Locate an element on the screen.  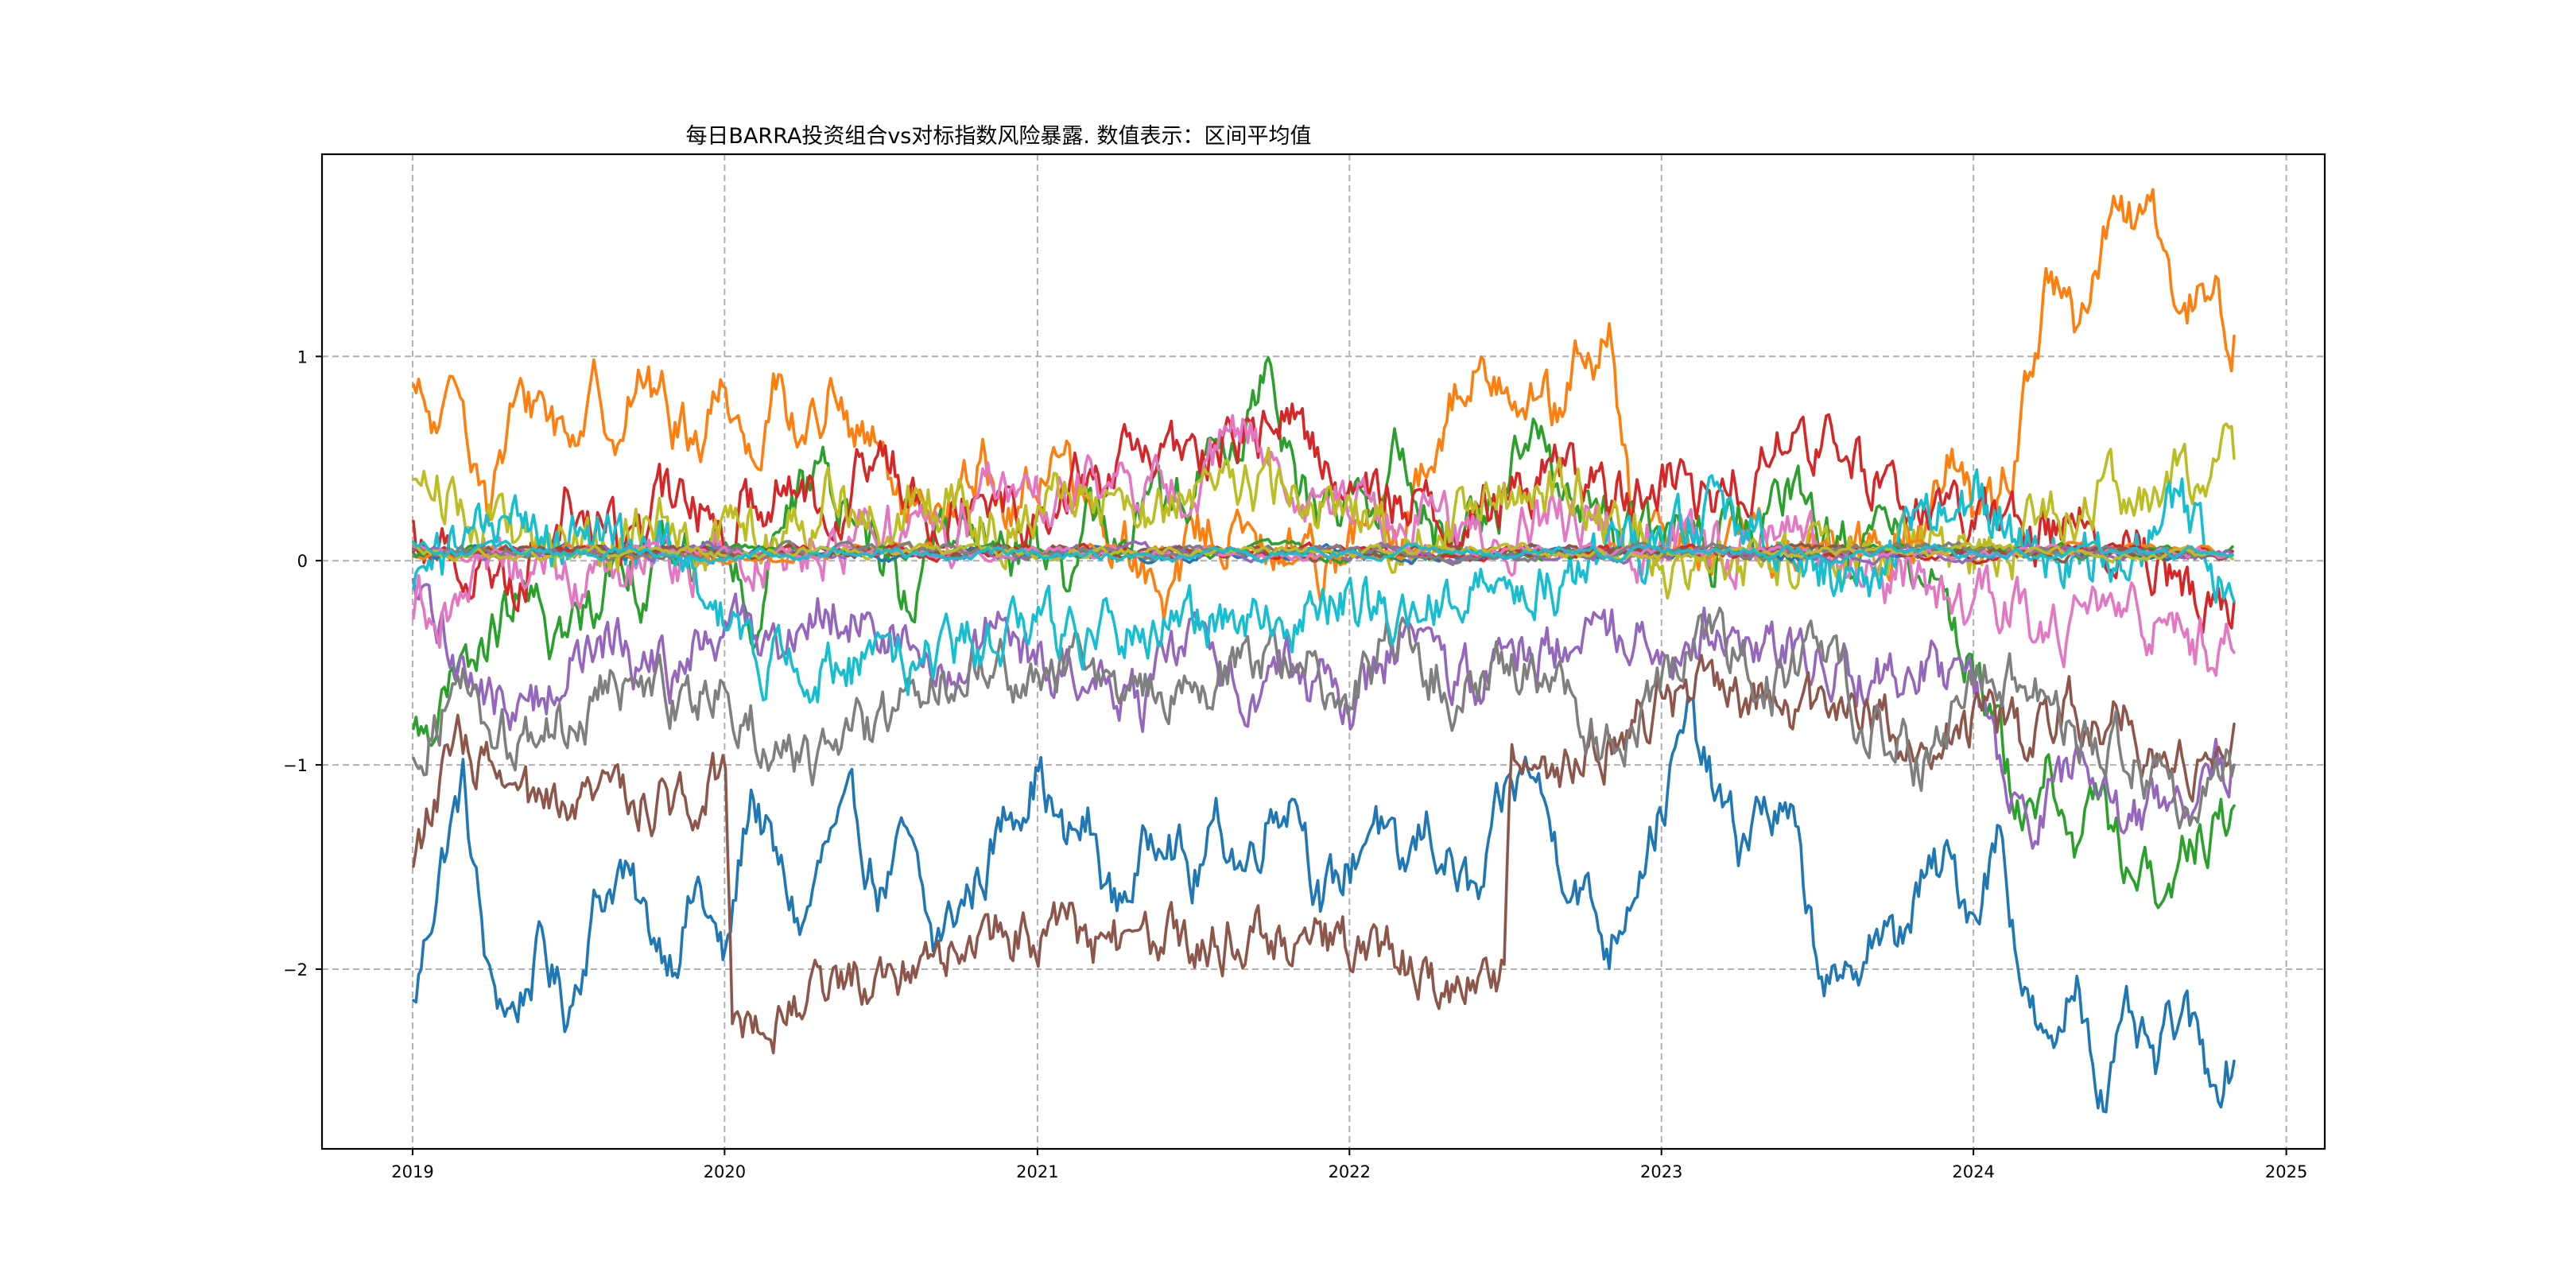
x-tick-label: 2021 is located at coordinates (1037, 1171).